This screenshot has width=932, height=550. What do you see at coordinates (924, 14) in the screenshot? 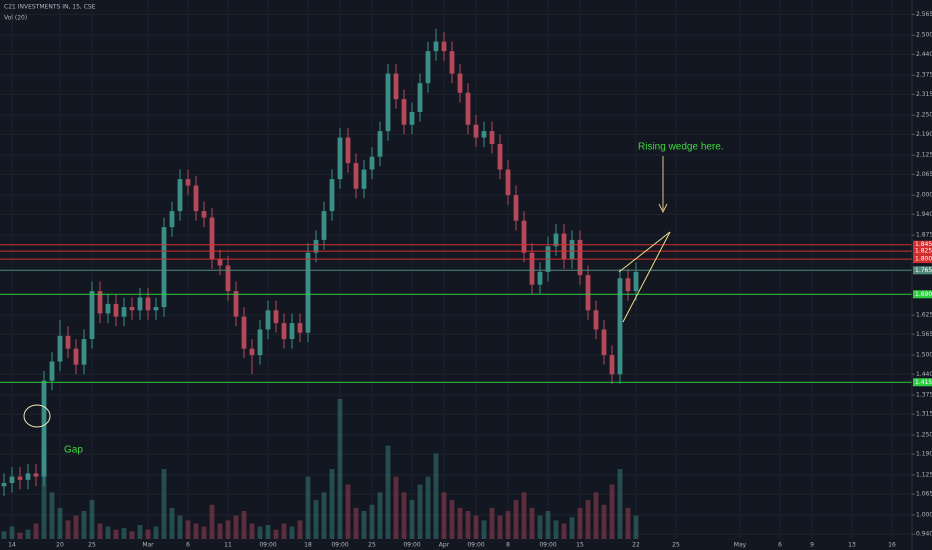
I see `y-tick-label: 2.565` at bounding box center [924, 14].